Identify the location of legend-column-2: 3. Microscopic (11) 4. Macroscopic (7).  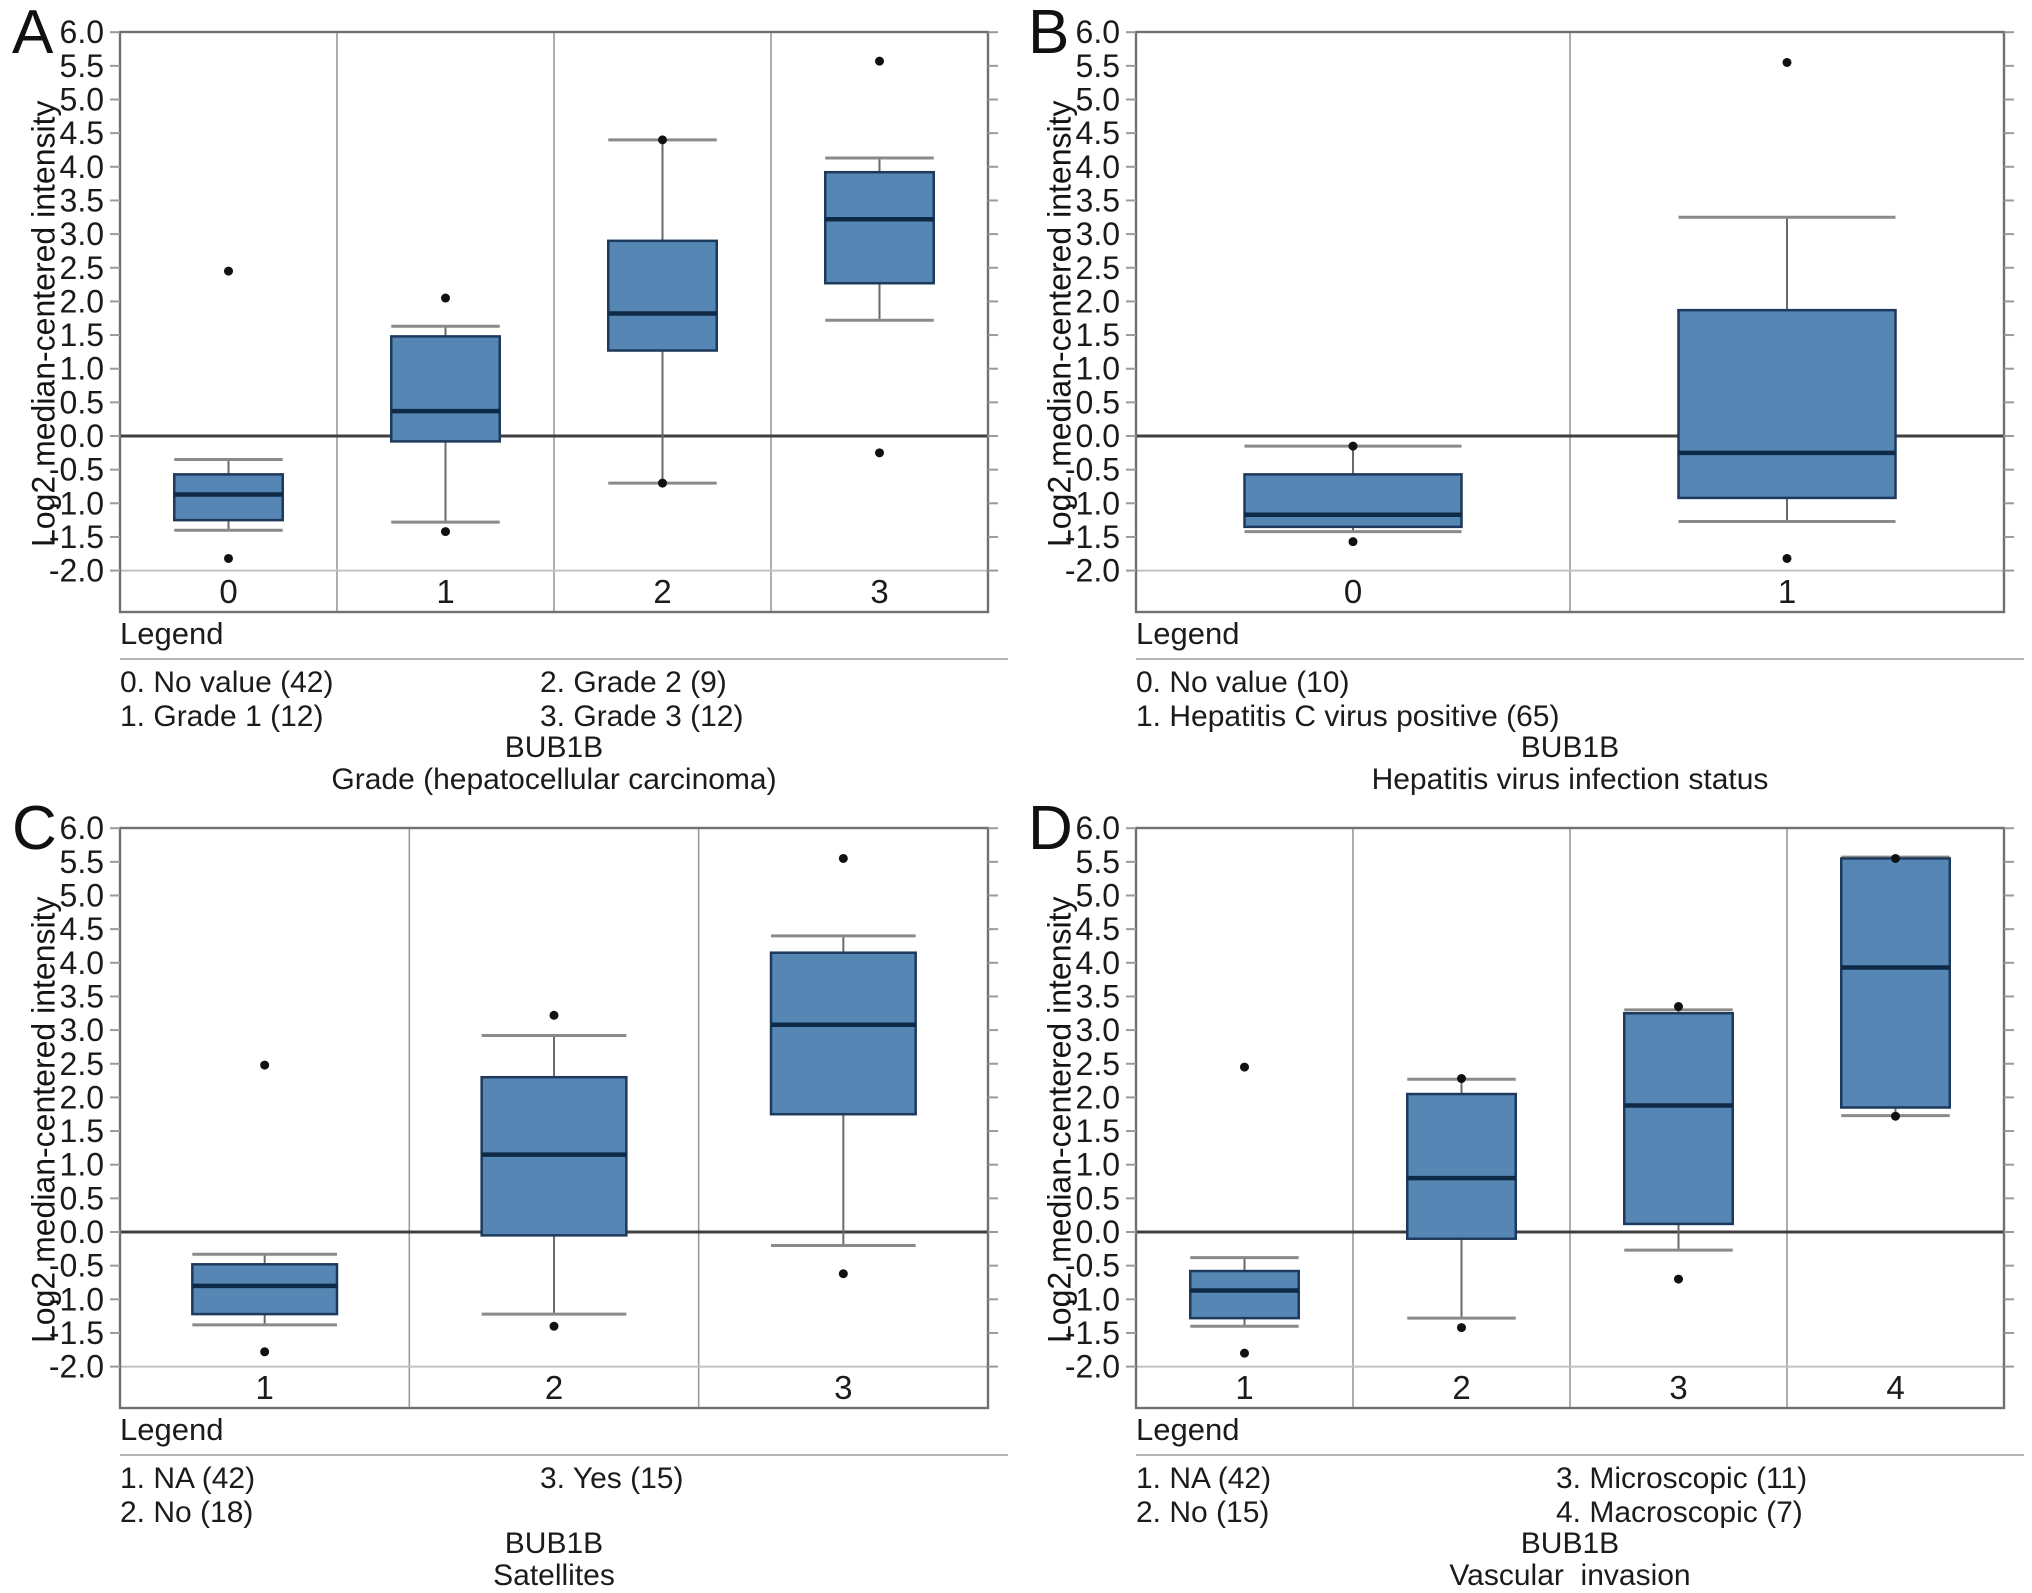
(1681, 1496).